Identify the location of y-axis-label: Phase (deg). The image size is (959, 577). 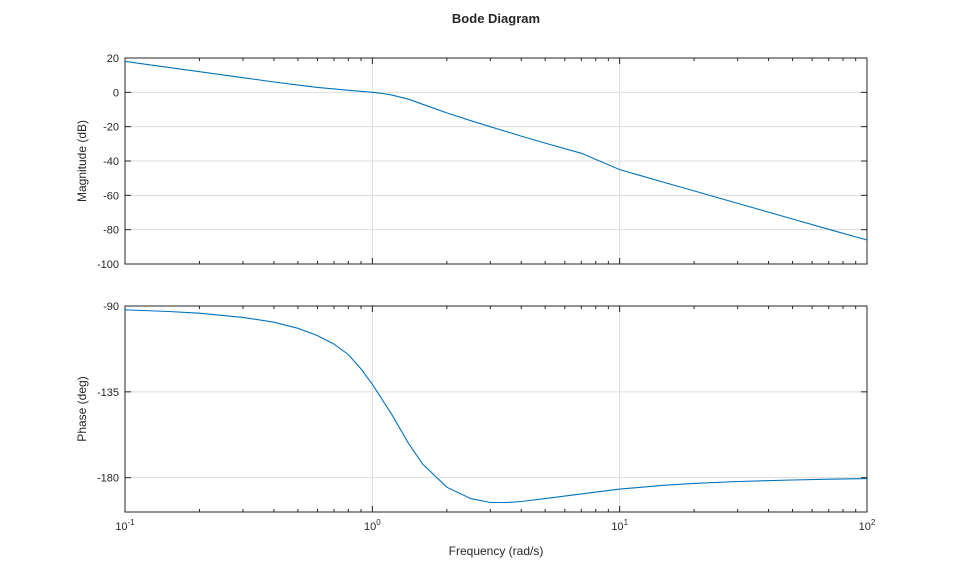
(82, 408).